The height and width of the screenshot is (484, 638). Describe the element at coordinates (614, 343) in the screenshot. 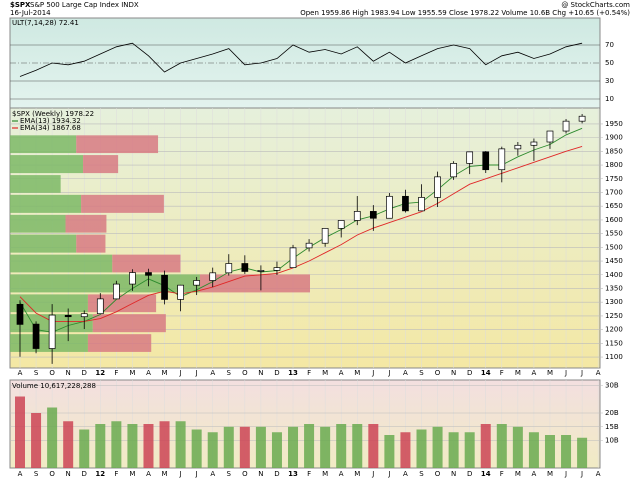

I see `y-tick-label: 1150` at that location.